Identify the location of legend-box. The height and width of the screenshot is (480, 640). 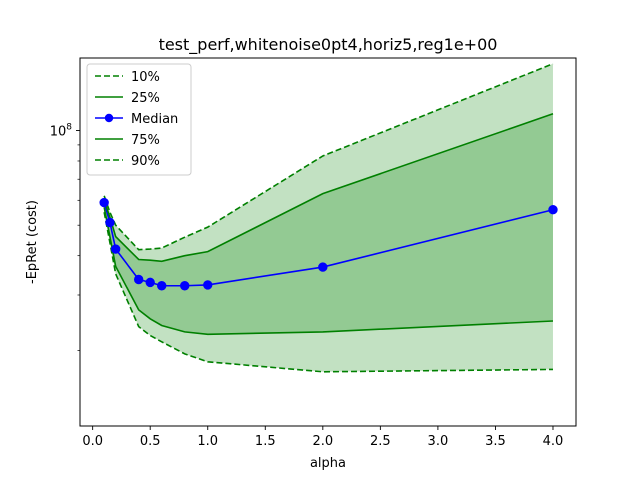
(139, 119).